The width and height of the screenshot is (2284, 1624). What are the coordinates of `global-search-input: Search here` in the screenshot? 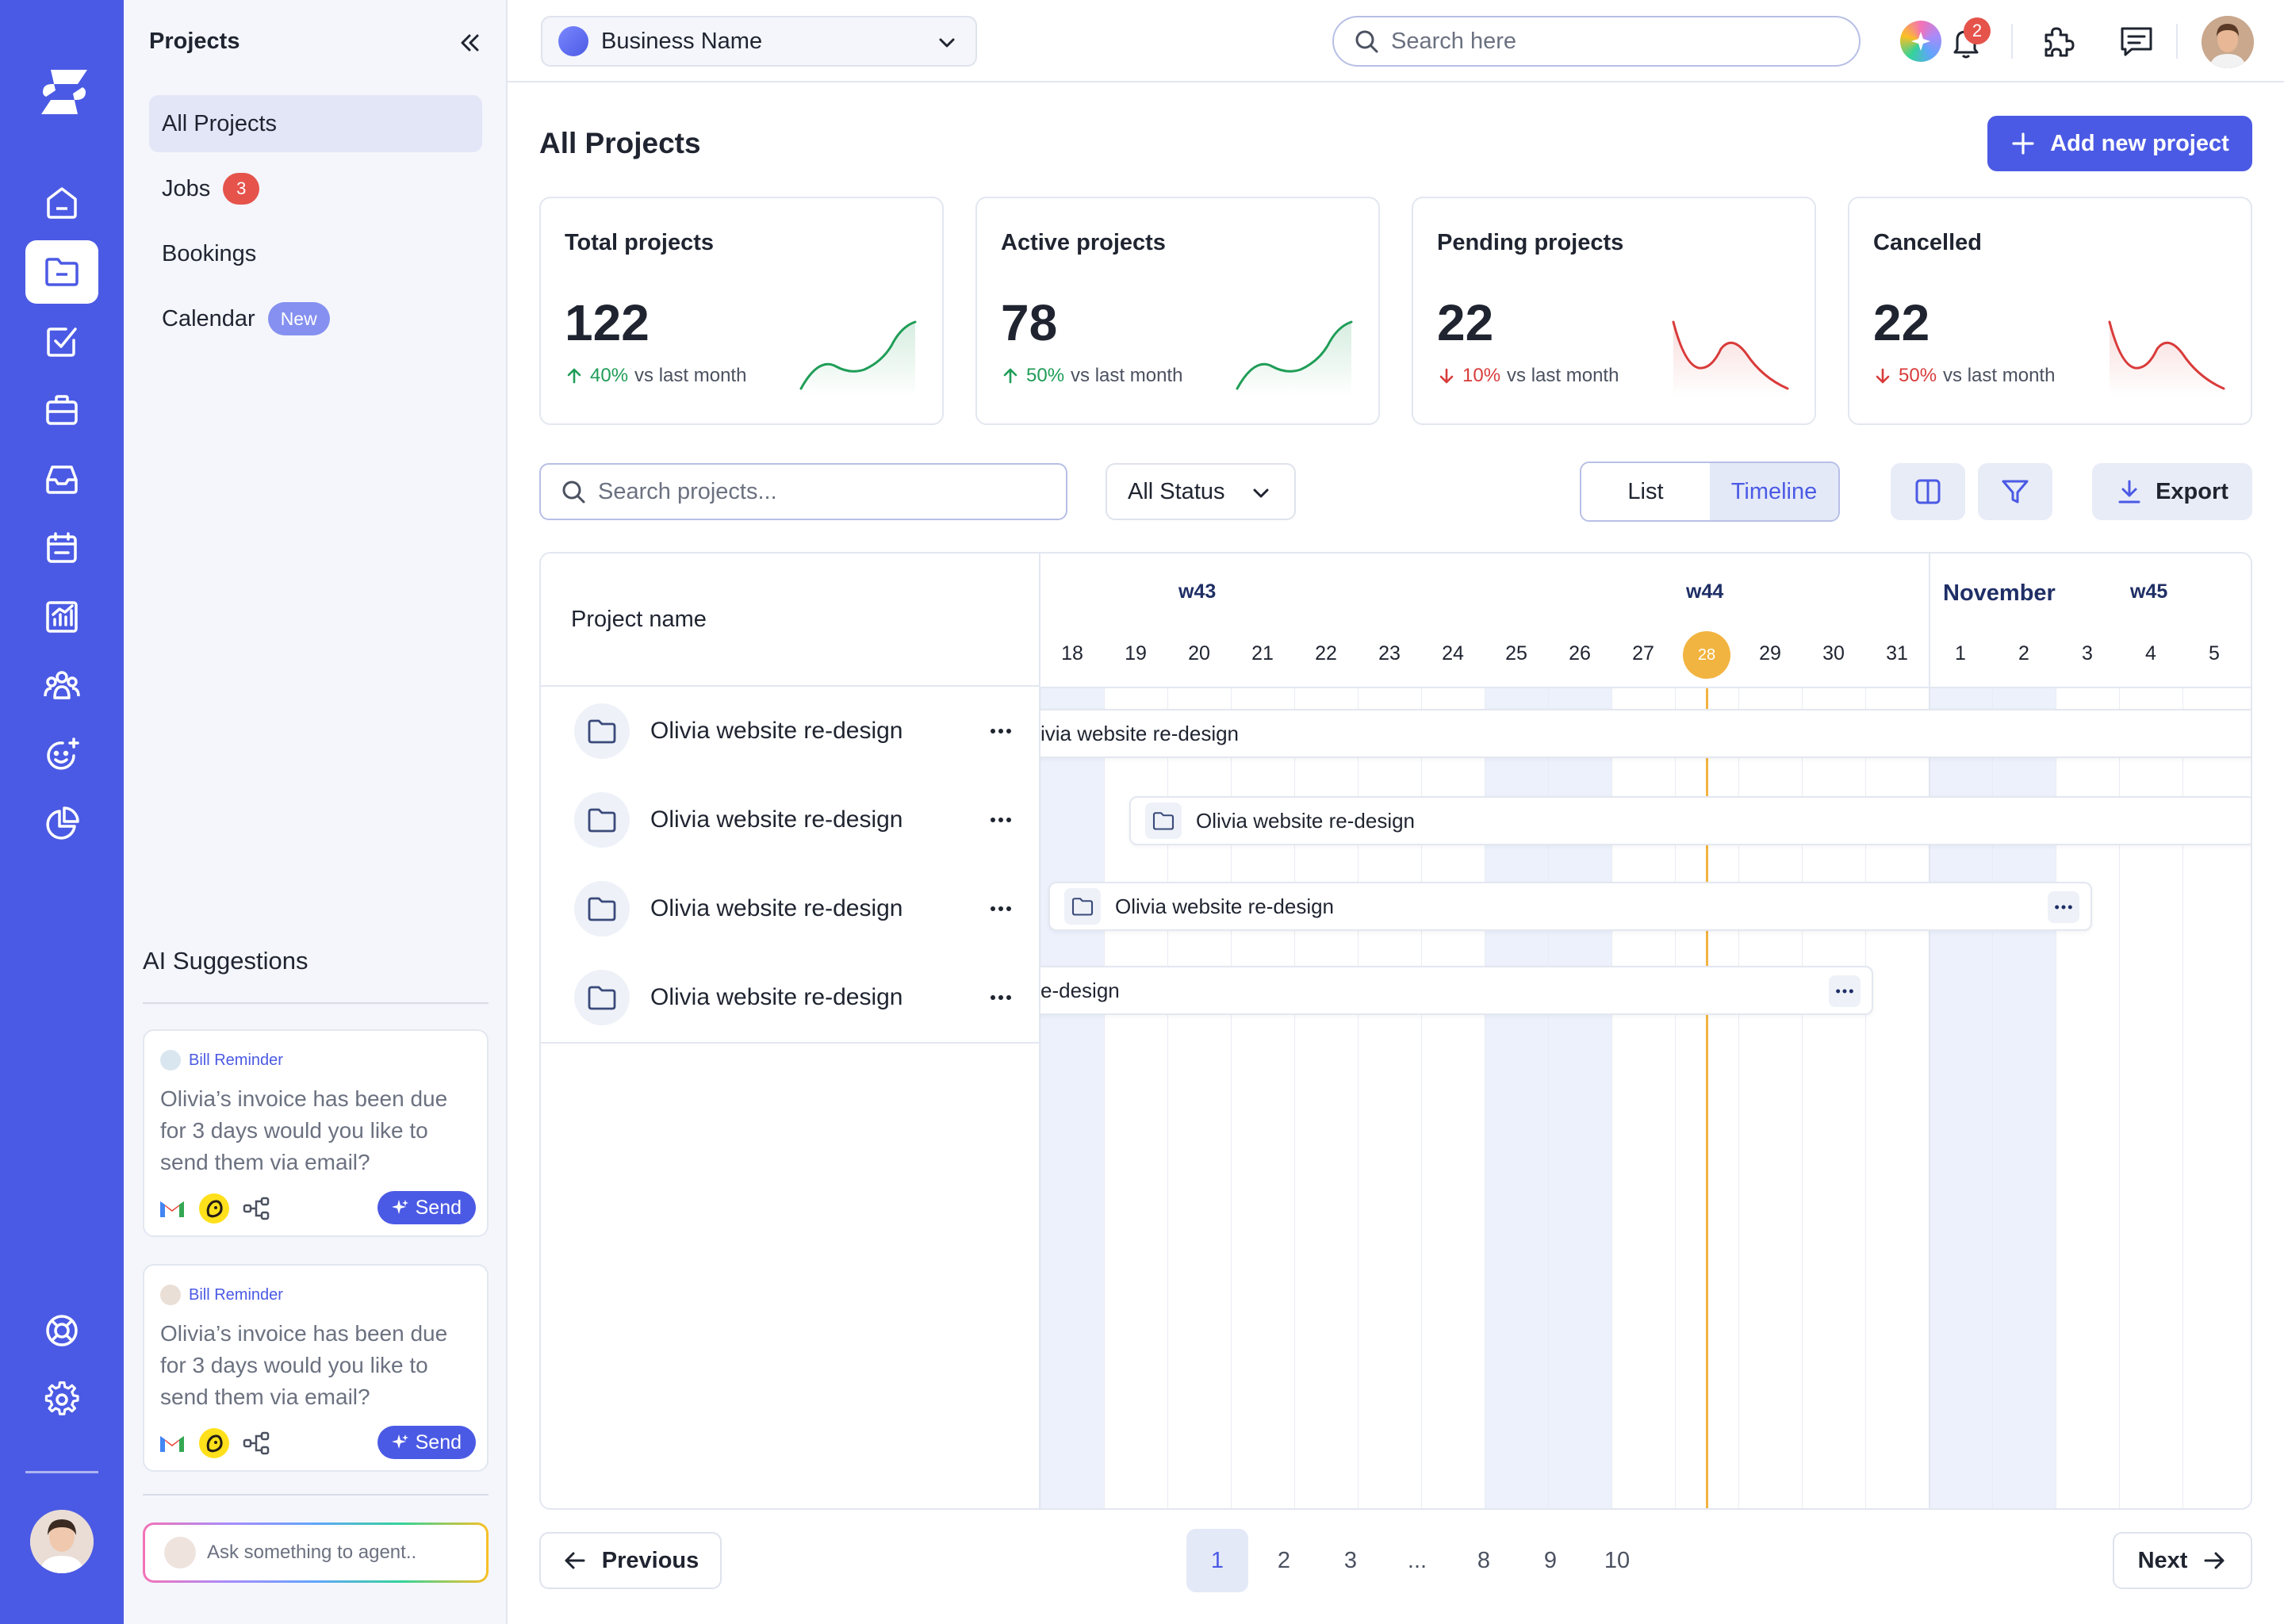 It's located at (1596, 41).